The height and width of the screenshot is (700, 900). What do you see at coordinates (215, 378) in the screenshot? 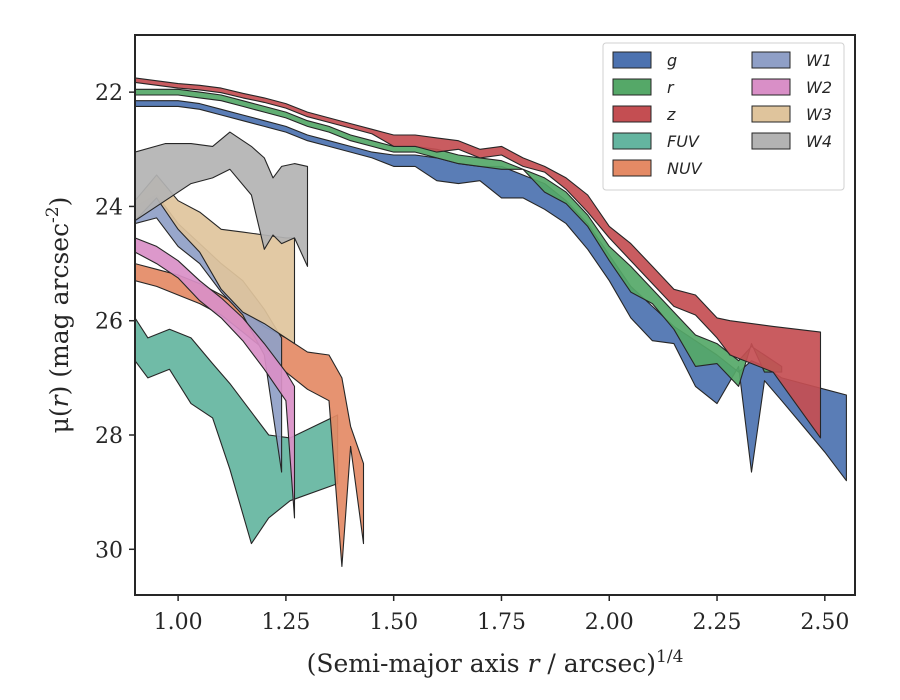
I see `band-w2` at bounding box center [215, 378].